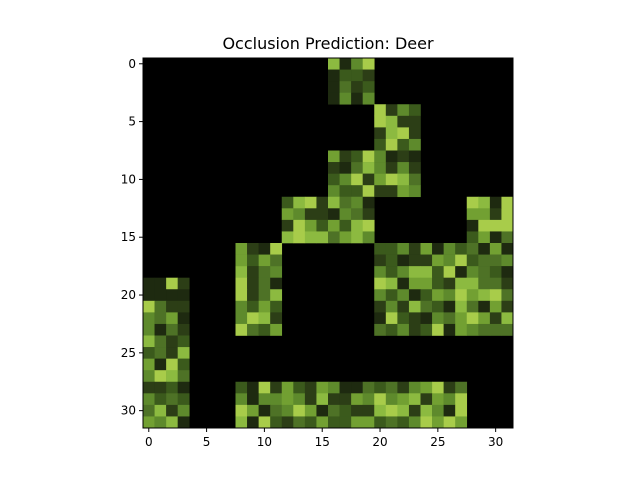 This screenshot has width=640, height=480. What do you see at coordinates (128, 411) in the screenshot?
I see `y-tick-label: 30` at bounding box center [128, 411].